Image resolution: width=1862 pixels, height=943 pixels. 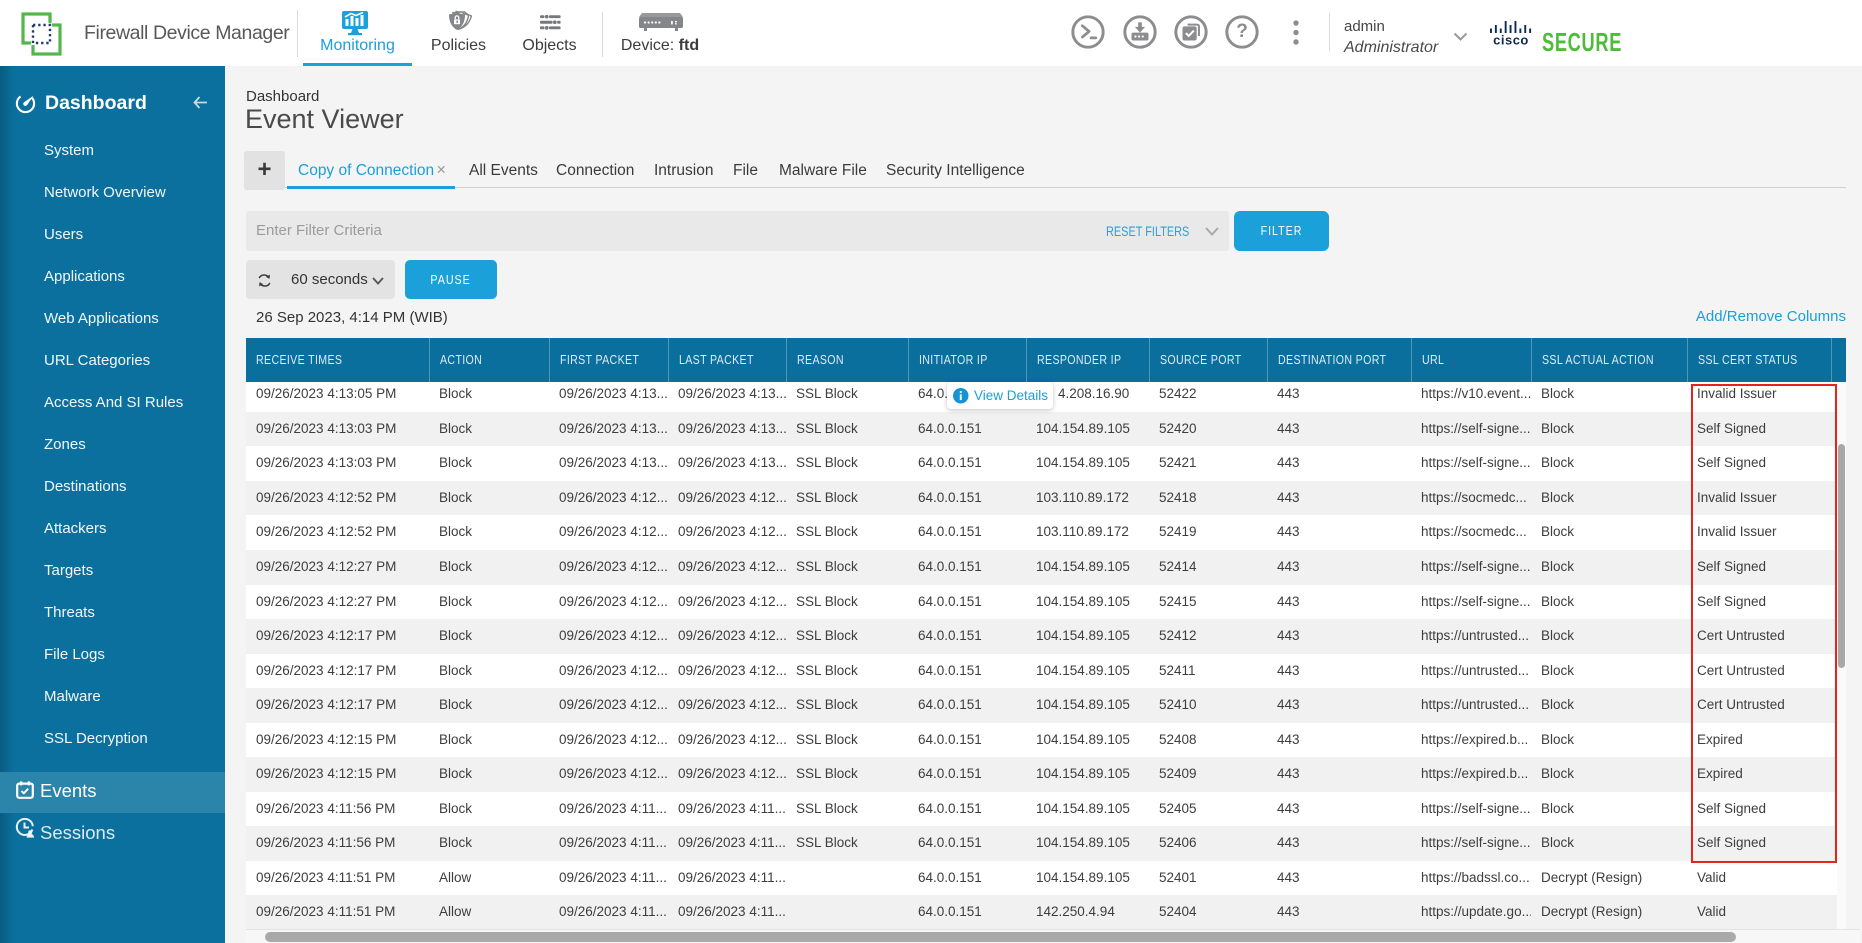 I want to click on svg-text: cisco, so click(x=1511, y=40).